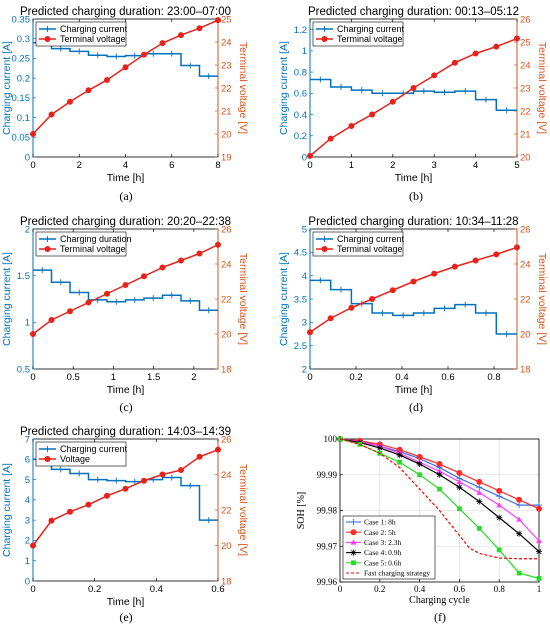 This screenshot has width=550, height=636. What do you see at coordinates (460, 589) in the screenshot?
I see `x-tick-label: 0.6` at bounding box center [460, 589].